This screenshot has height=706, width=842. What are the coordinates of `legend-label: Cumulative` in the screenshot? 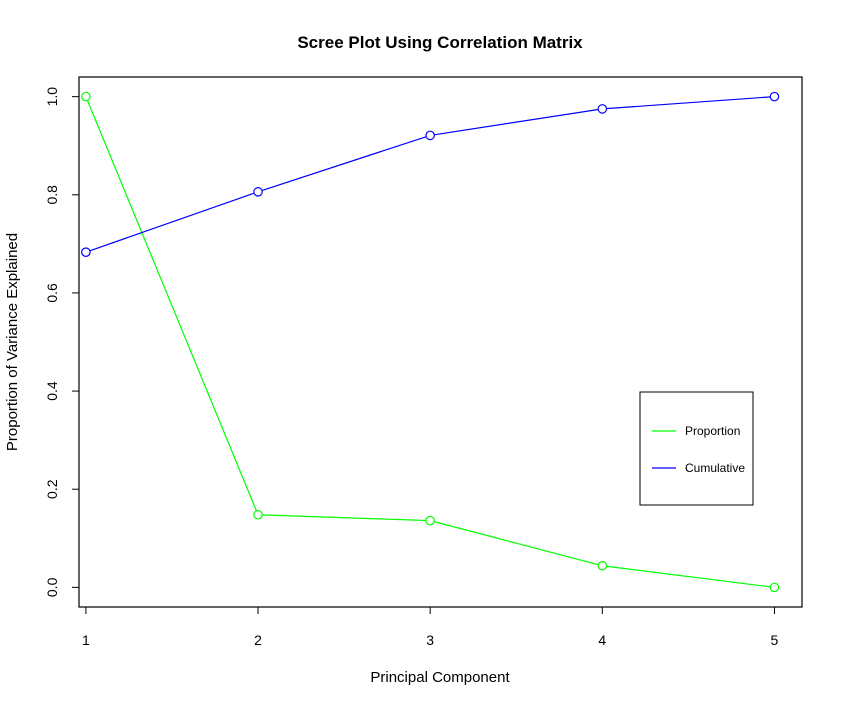 It's located at (715, 468).